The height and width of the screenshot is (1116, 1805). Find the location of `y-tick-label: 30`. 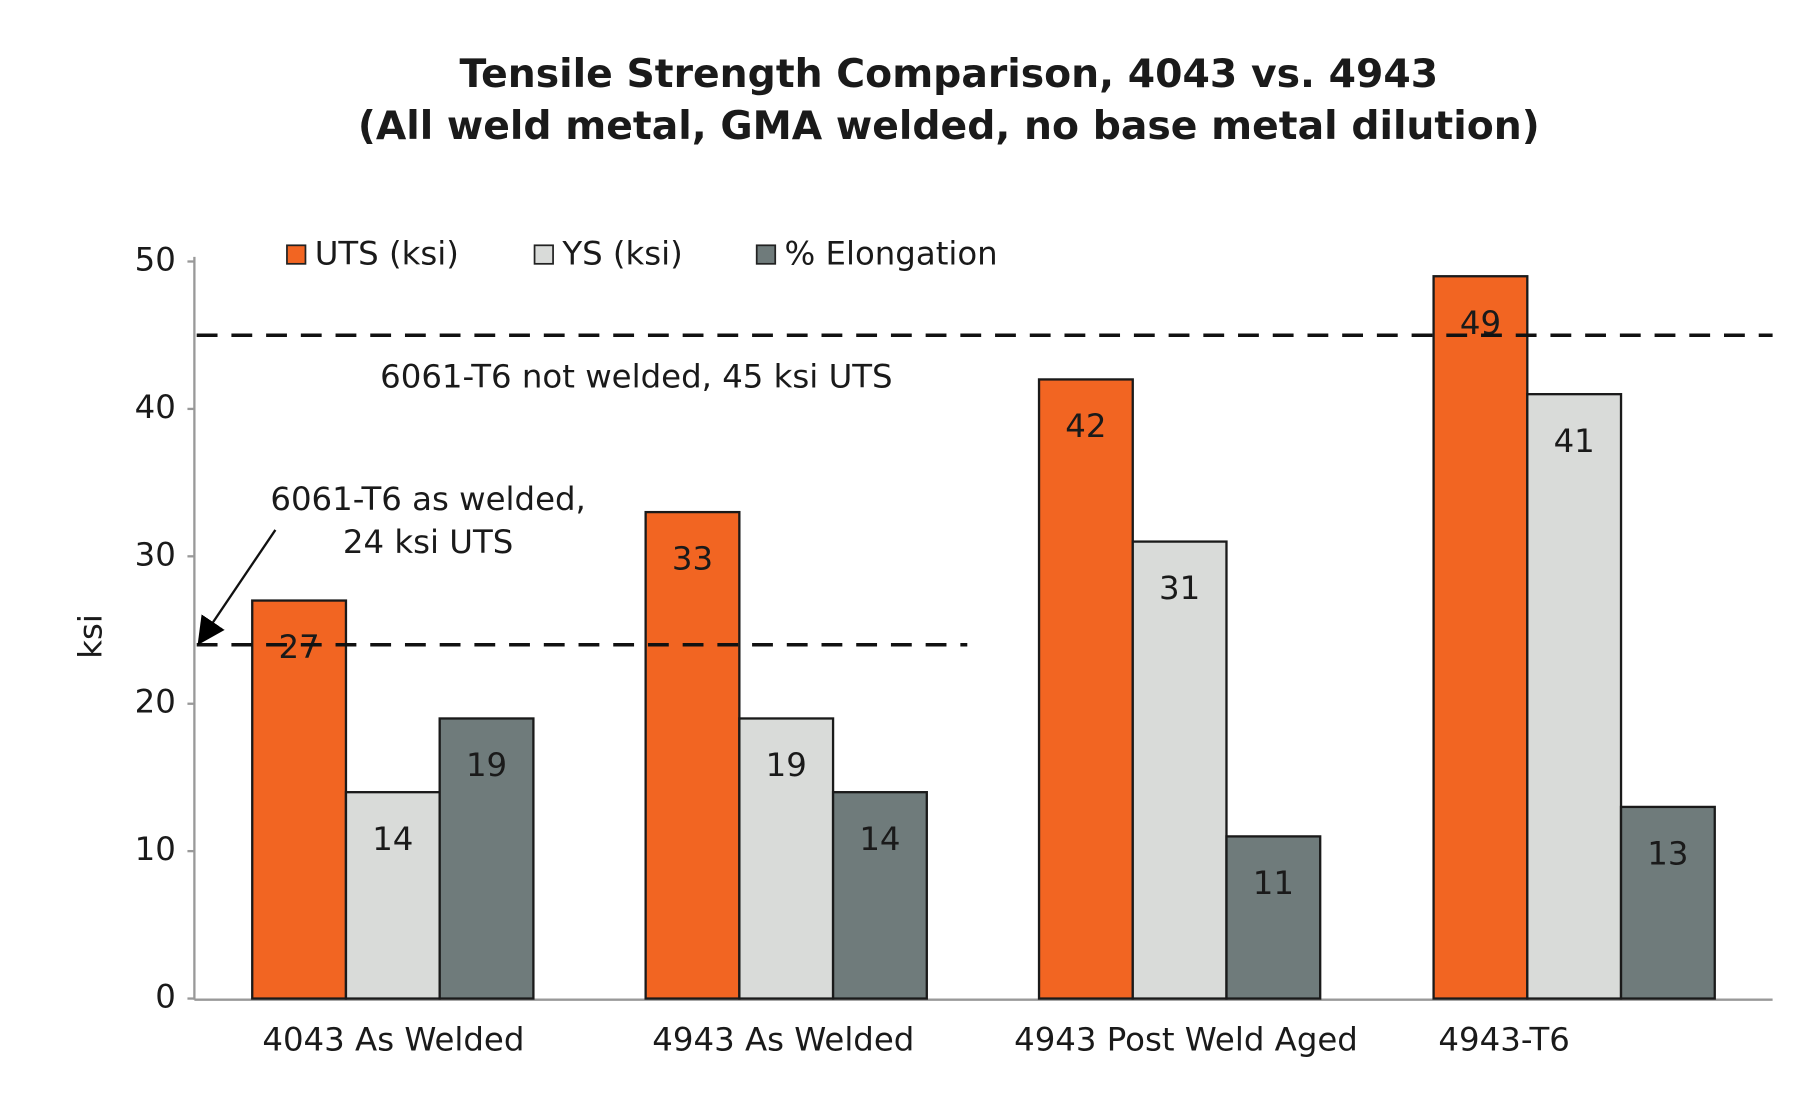

y-tick-label: 30 is located at coordinates (155, 554).